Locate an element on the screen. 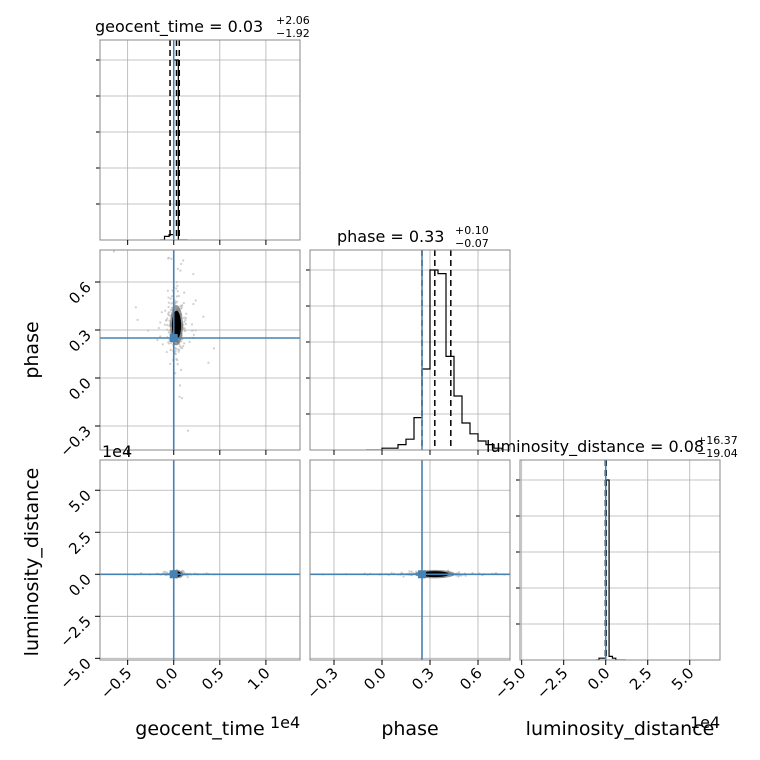 Image resolution: width=760 pixels, height=760 pixels. x-axis-label-geocent-time: geocent_time is located at coordinates (199, 729).